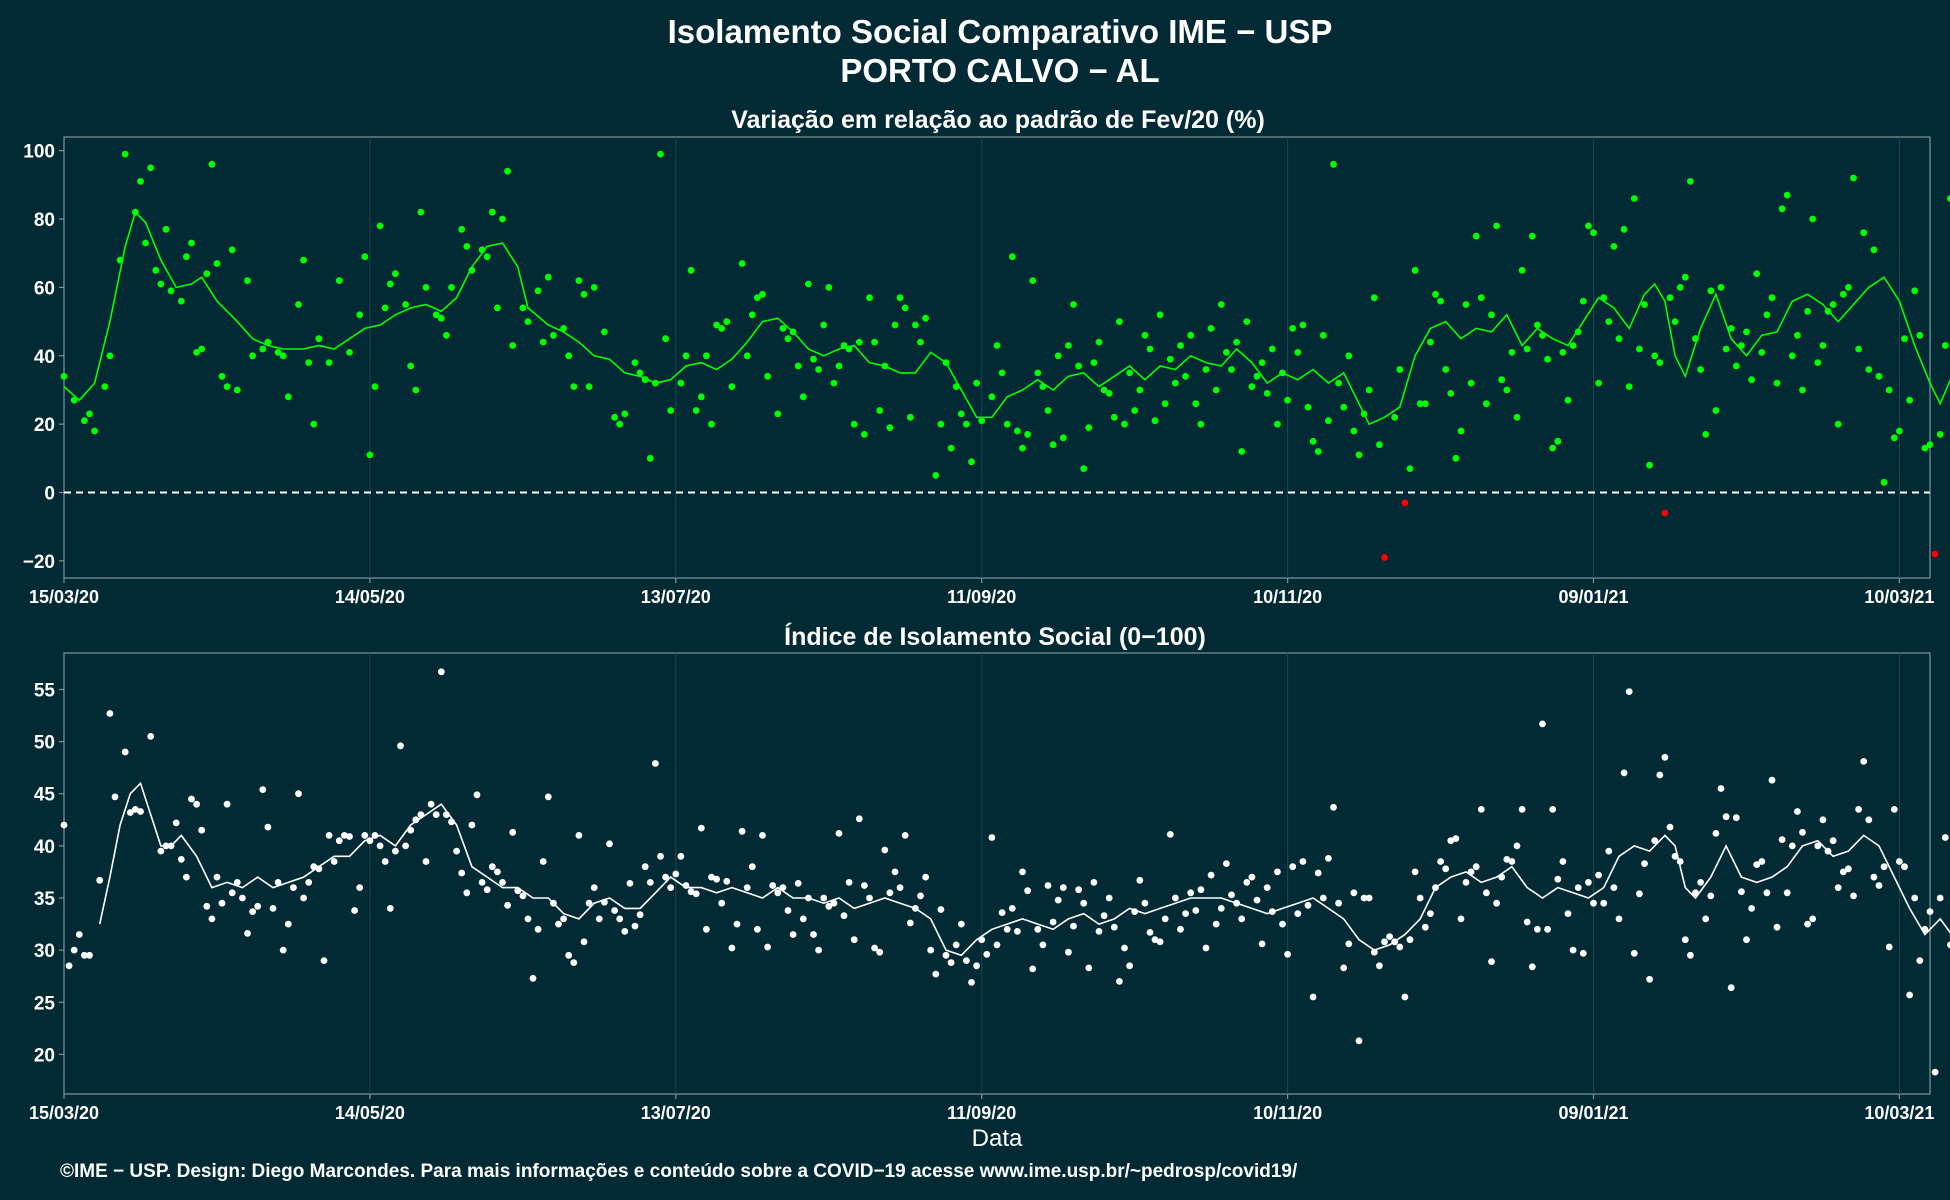 This screenshot has height=1200, width=1950. What do you see at coordinates (995, 636) in the screenshot?
I see `bottom-chart-title: Índice de Isolamento Social (0−100)` at bounding box center [995, 636].